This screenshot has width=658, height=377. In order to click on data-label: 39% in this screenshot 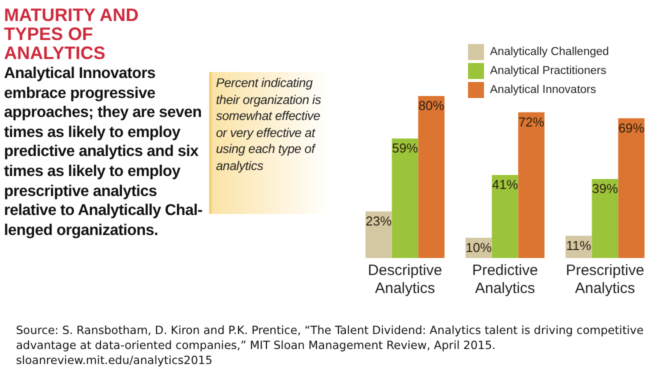, I will do `click(605, 188)`.